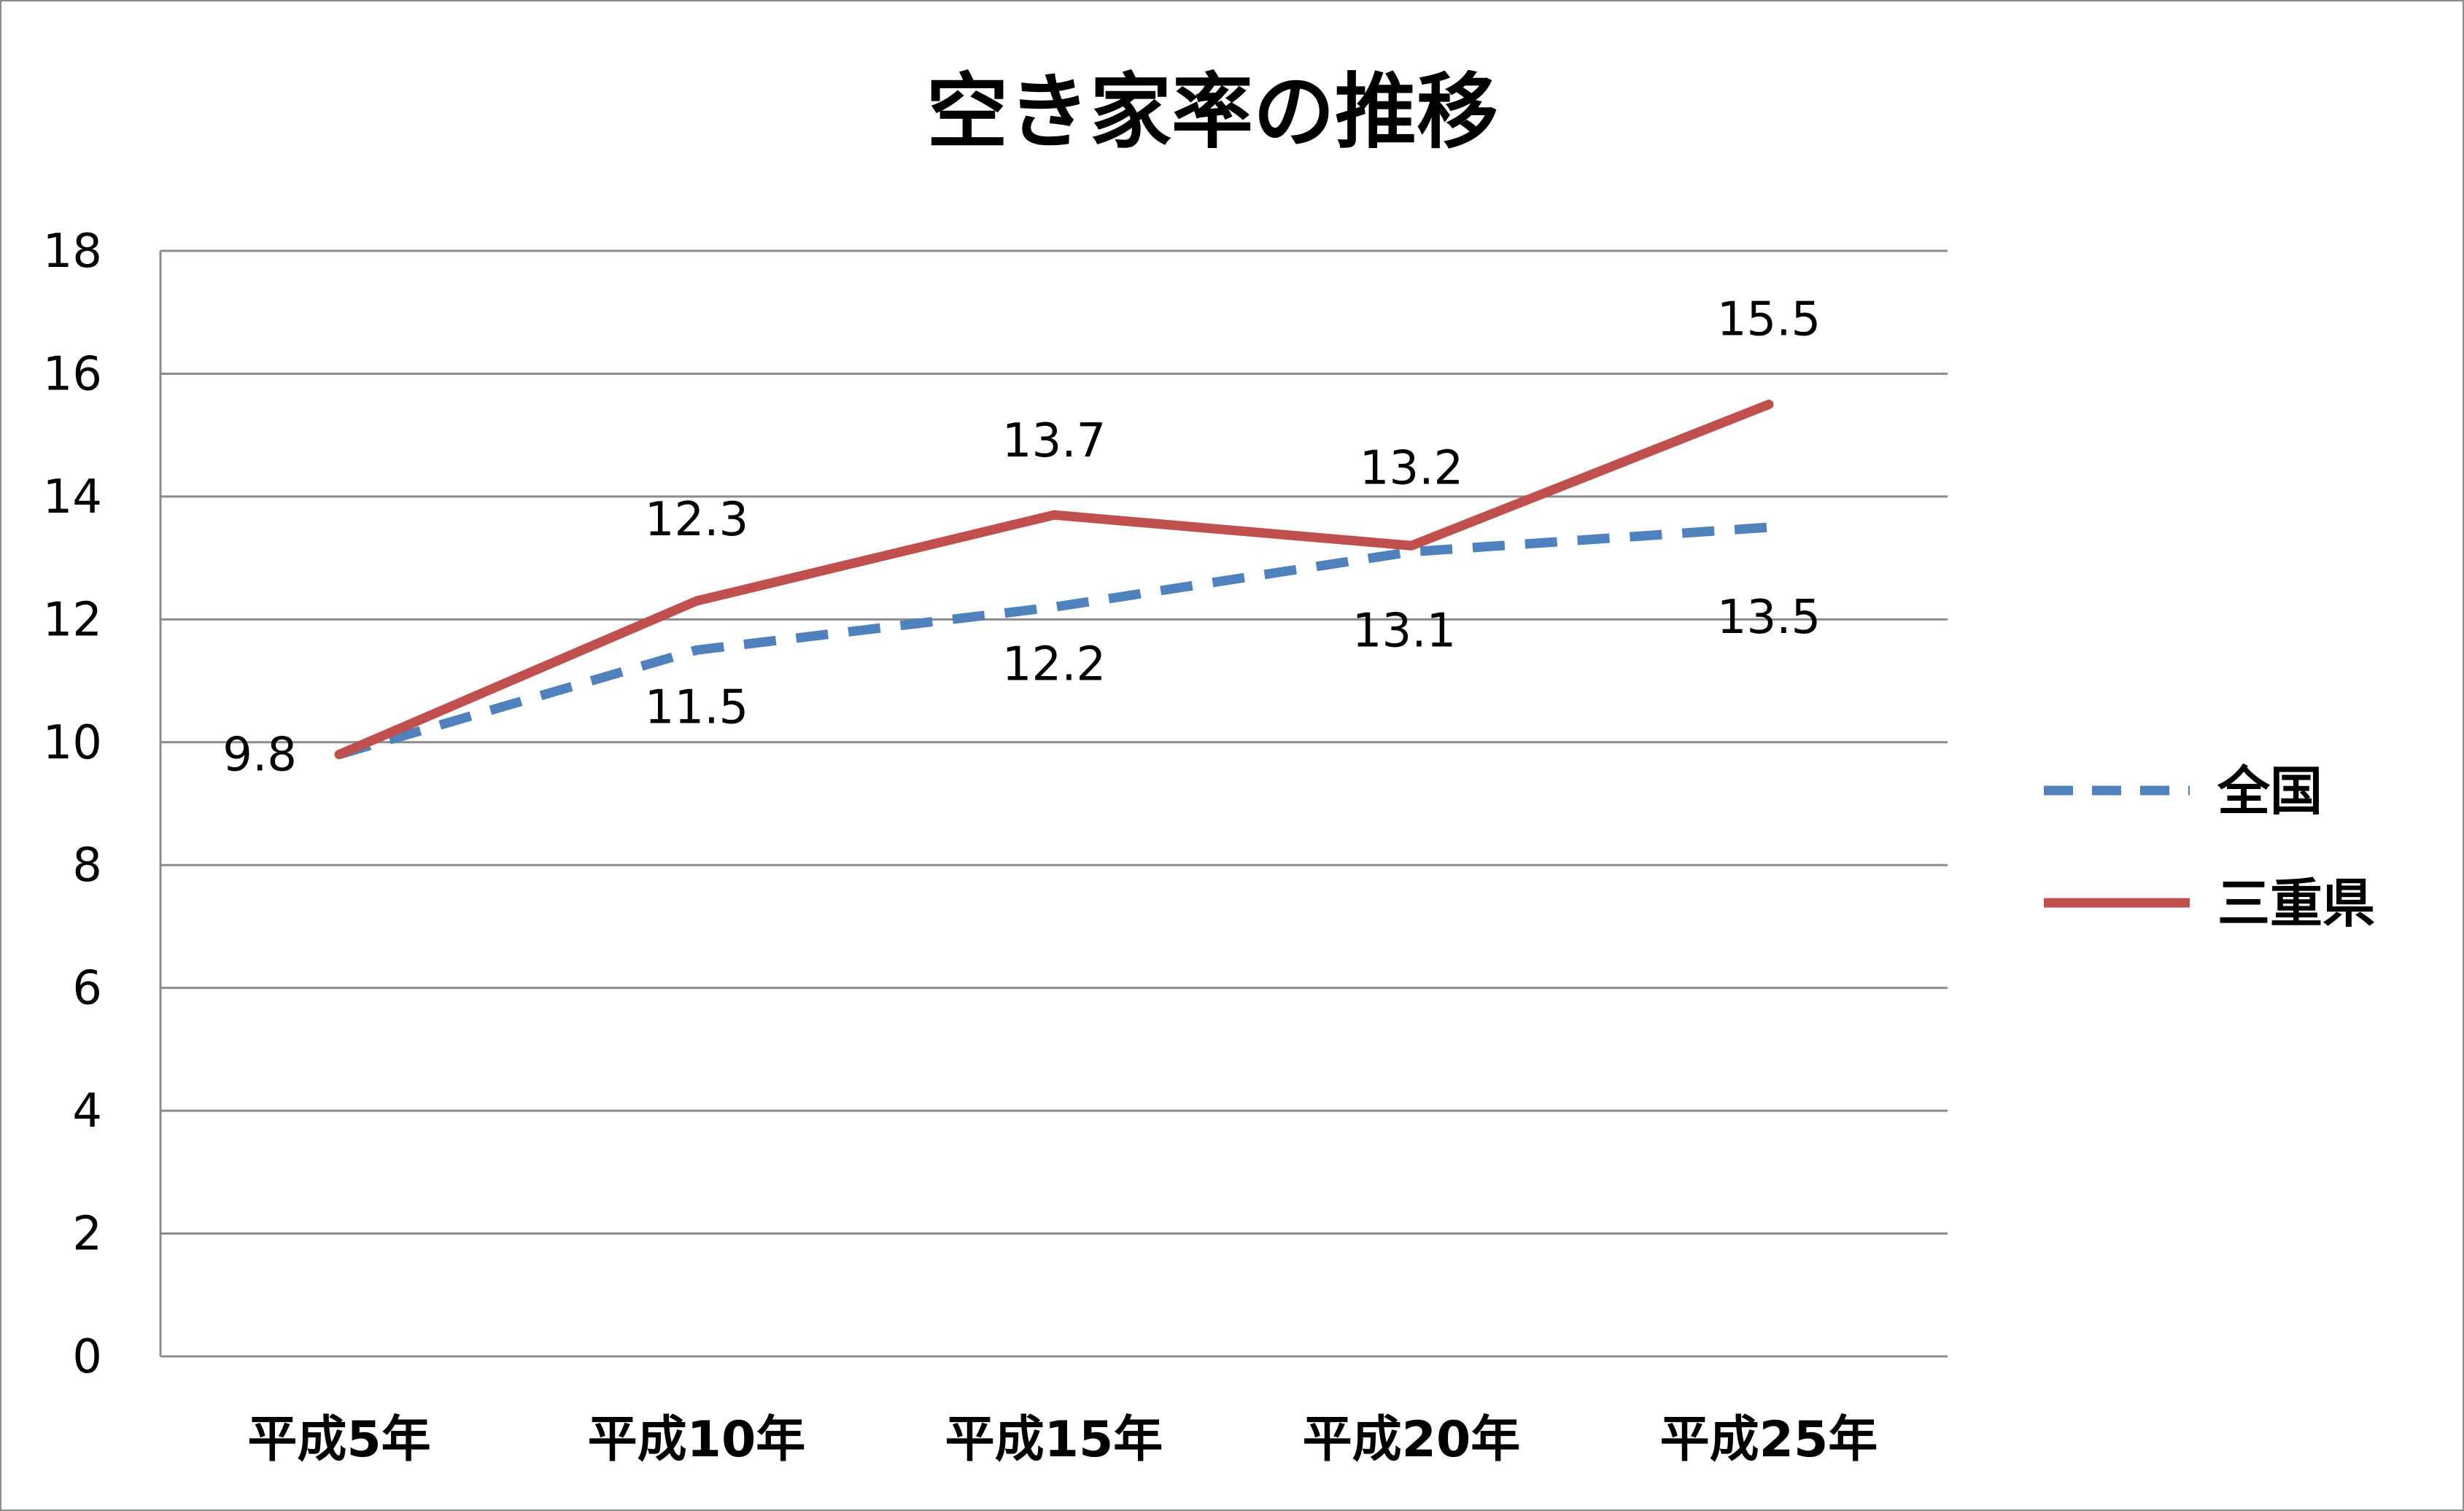 The image size is (2464, 1511). I want to click on y-tick-label: 0, so click(87, 1357).